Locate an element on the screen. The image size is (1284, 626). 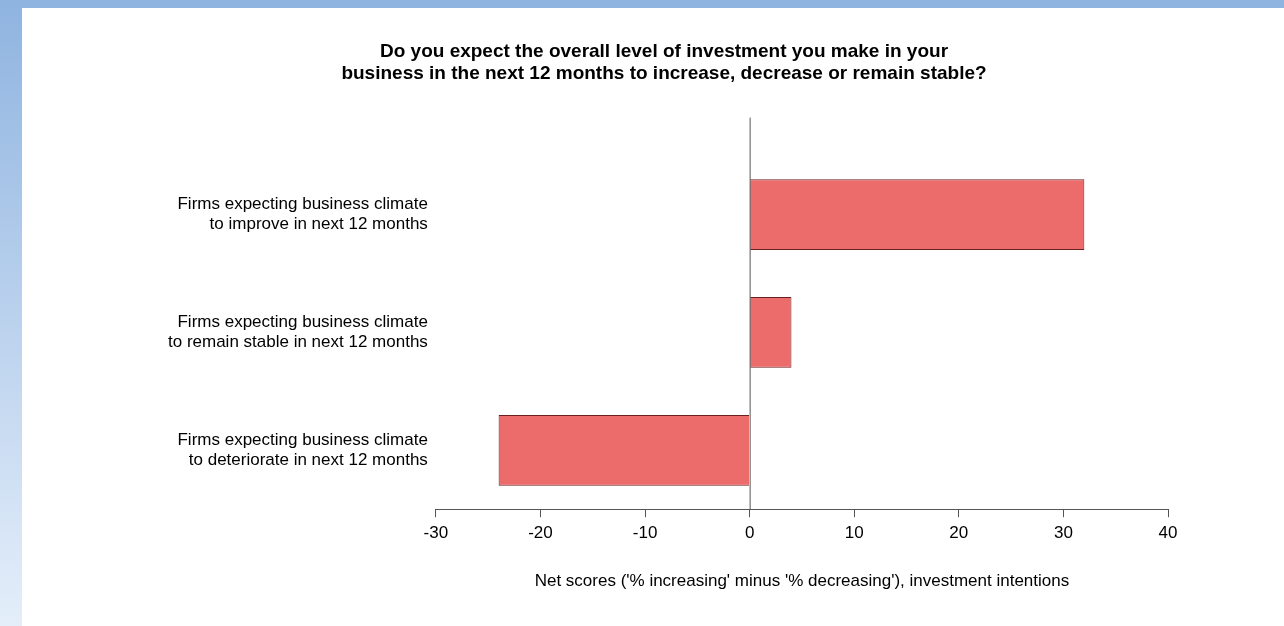
y-tick-label: Firms expecting business climate to improve in next 12 months is located at coordinates (302, 214).